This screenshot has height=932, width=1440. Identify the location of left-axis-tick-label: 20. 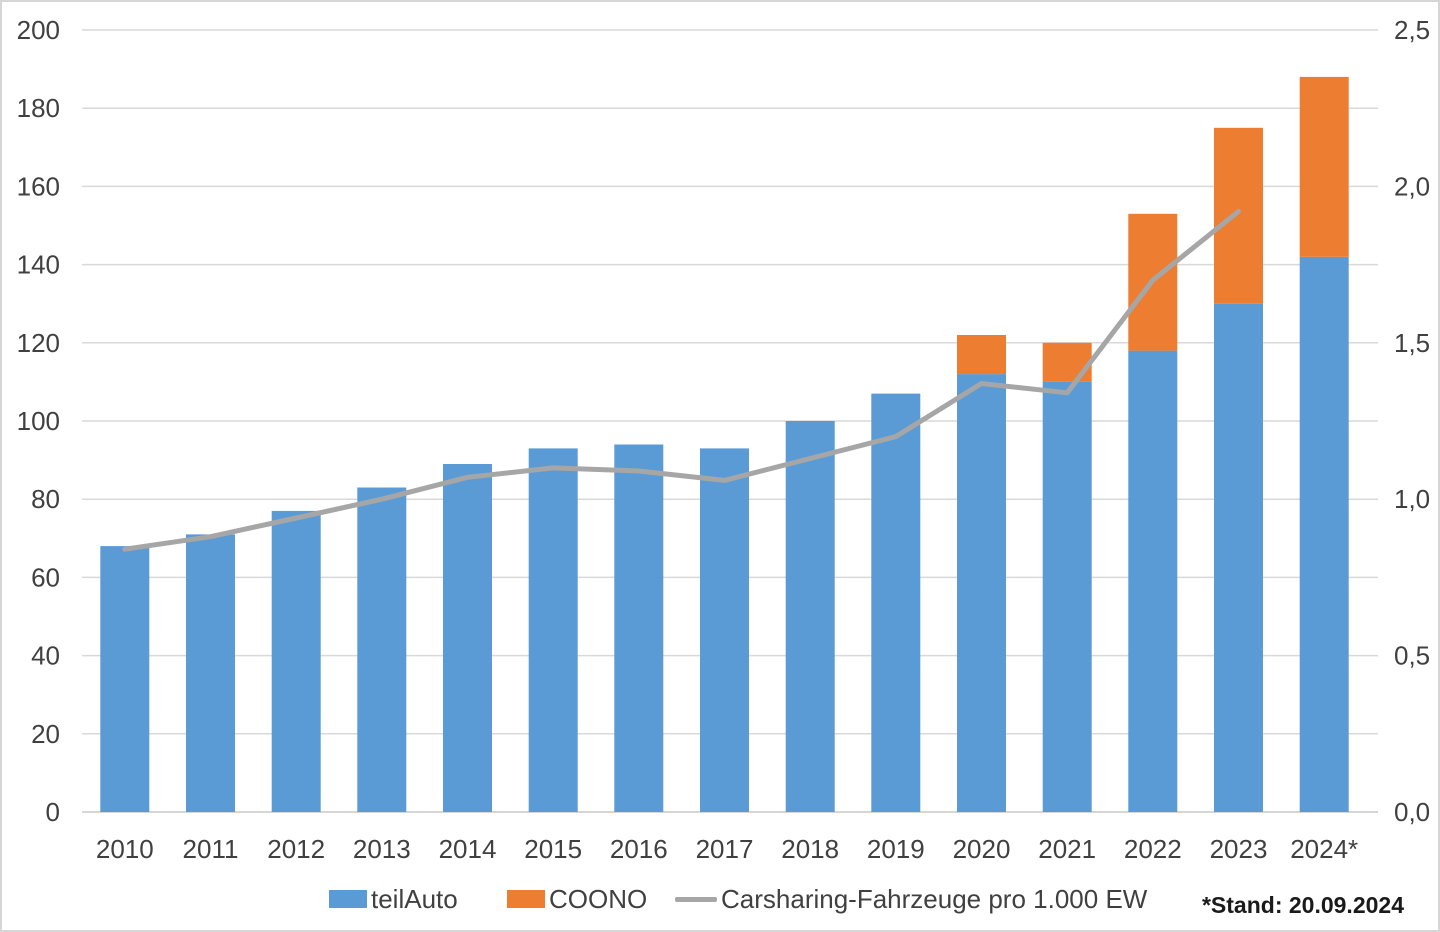
(45, 734).